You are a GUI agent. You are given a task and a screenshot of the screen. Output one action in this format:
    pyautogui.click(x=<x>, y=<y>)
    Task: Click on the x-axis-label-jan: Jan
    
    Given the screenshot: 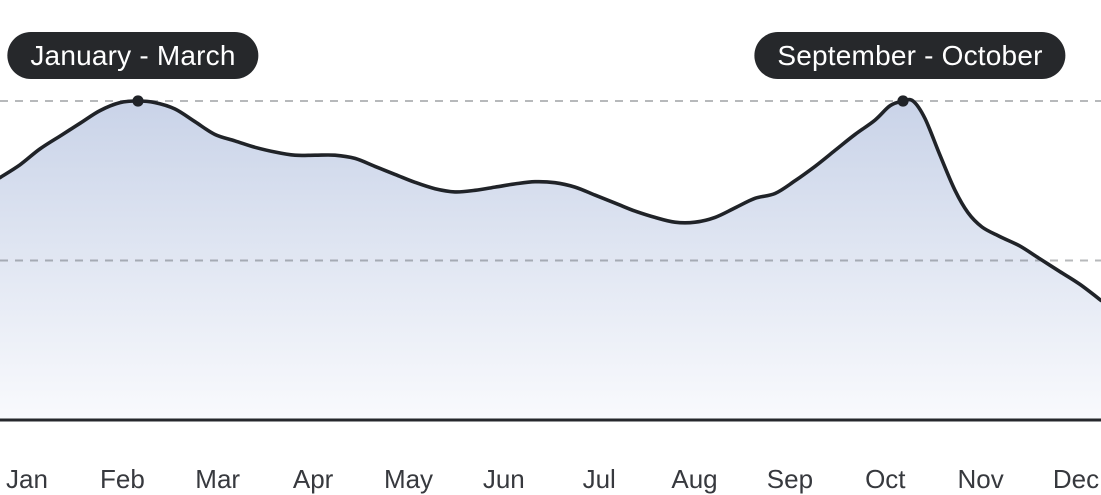 What is the action you would take?
    pyautogui.click(x=27, y=479)
    